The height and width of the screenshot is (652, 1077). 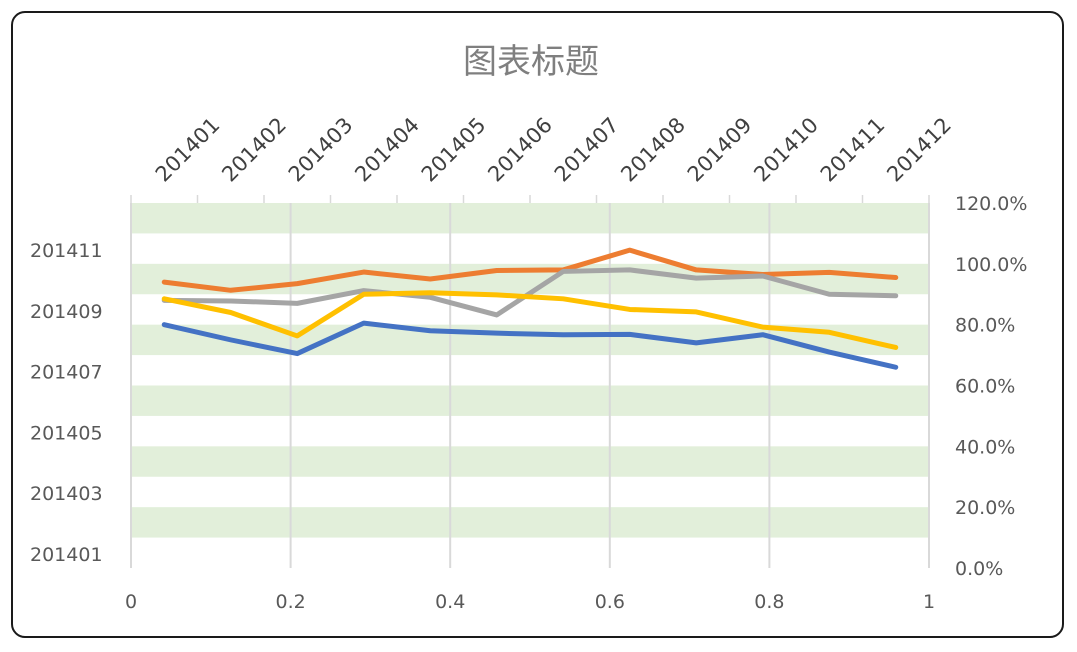 I want to click on left-axis-tick-label: 201403, so click(x=66, y=494).